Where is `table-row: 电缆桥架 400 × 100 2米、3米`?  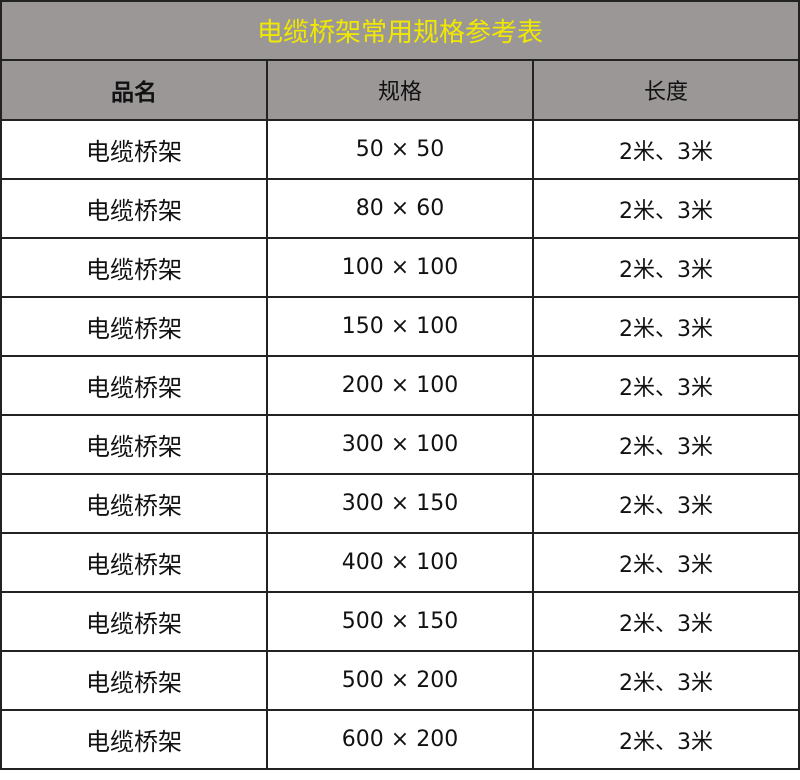
table-row: 电缆桥架 400 × 100 2米、3米 is located at coordinates (400, 562).